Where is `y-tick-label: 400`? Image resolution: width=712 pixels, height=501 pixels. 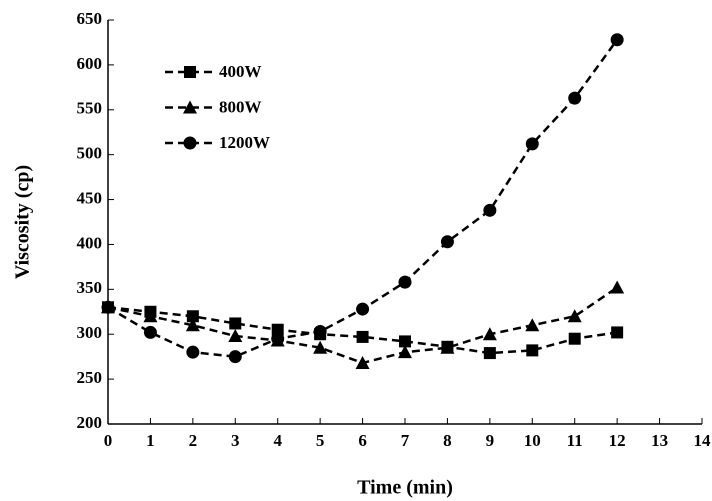 y-tick-label: 400 is located at coordinates (90, 242).